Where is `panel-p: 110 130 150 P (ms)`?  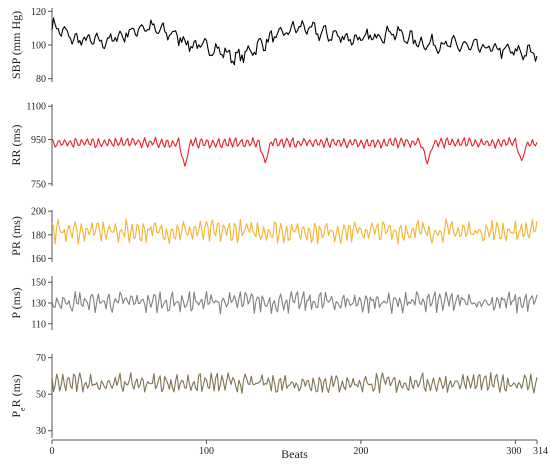 panel-p: 110 130 150 P (ms) is located at coordinates (273, 303).